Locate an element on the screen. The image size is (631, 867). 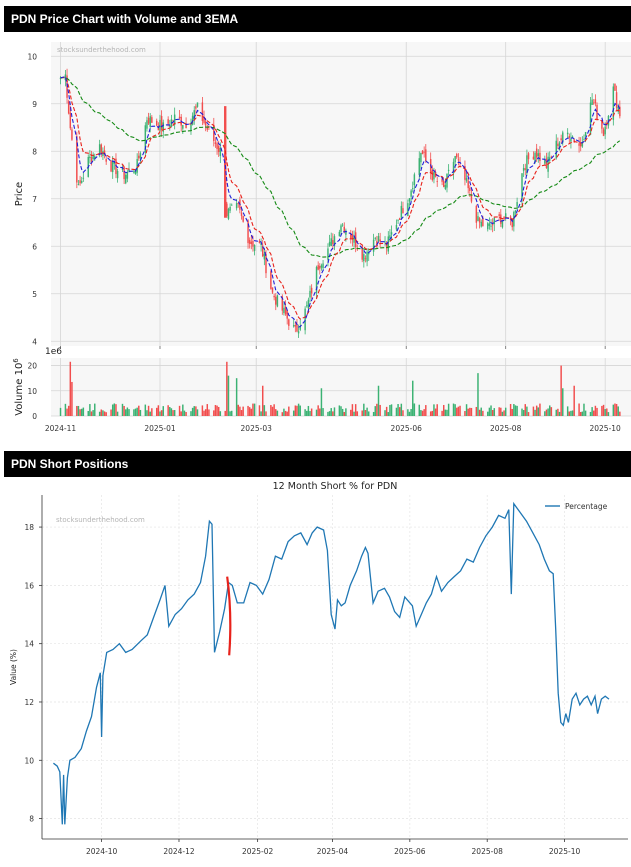
x-tick-label: 2025-10 is located at coordinates (605, 428).